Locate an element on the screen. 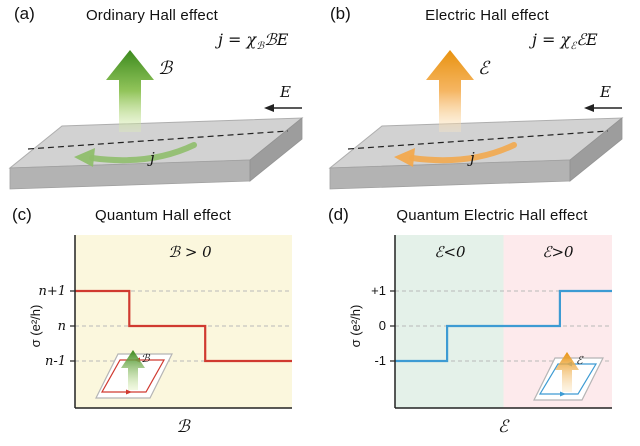 The image size is (640, 446). inset-sample-qehe: ℰ is located at coordinates (568, 376).